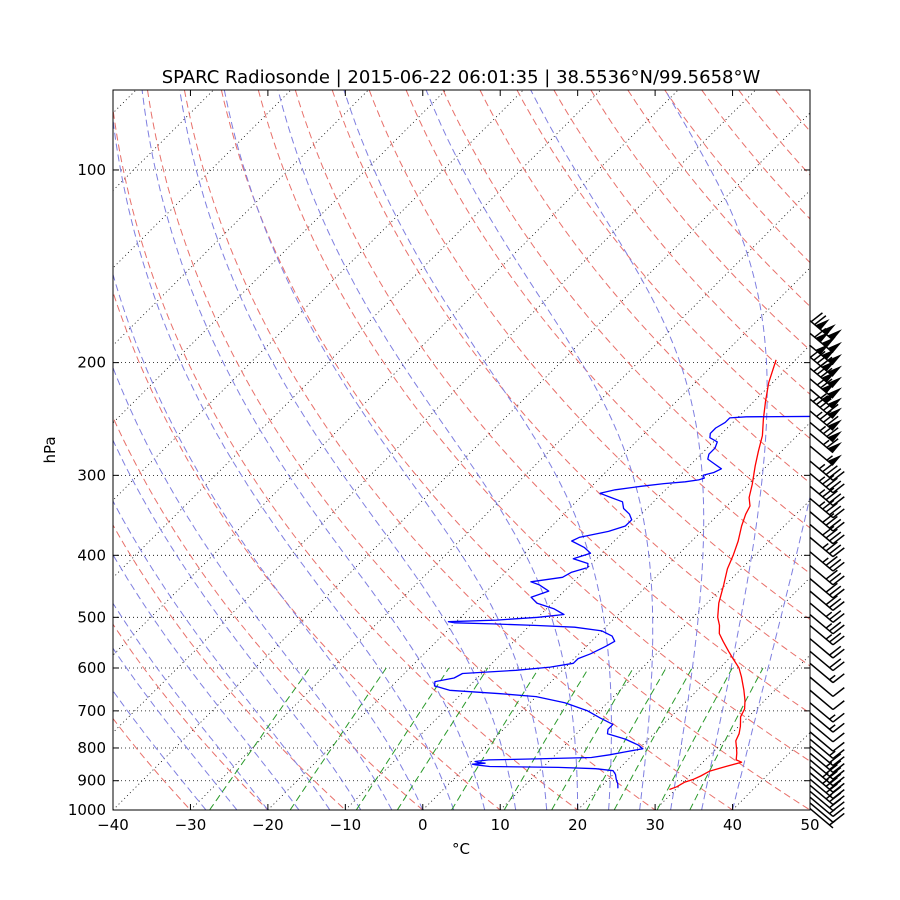 The width and height of the screenshot is (900, 900). Describe the element at coordinates (655, 825) in the screenshot. I see `x-tick-label: 30` at that location.